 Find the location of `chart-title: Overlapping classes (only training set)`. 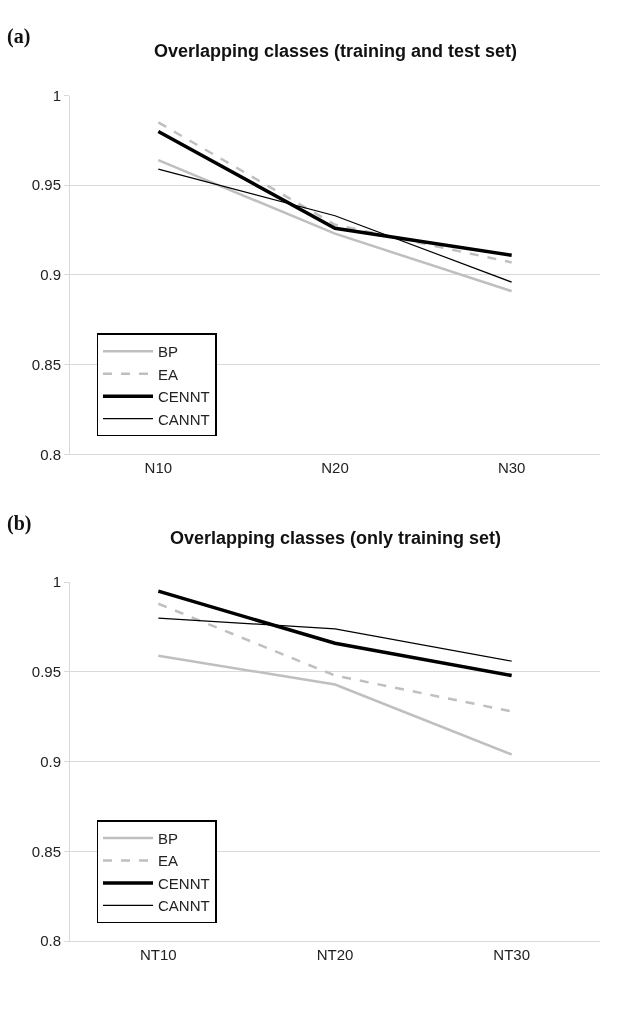

chart-title: Overlapping classes (only training set) is located at coordinates (336, 538).